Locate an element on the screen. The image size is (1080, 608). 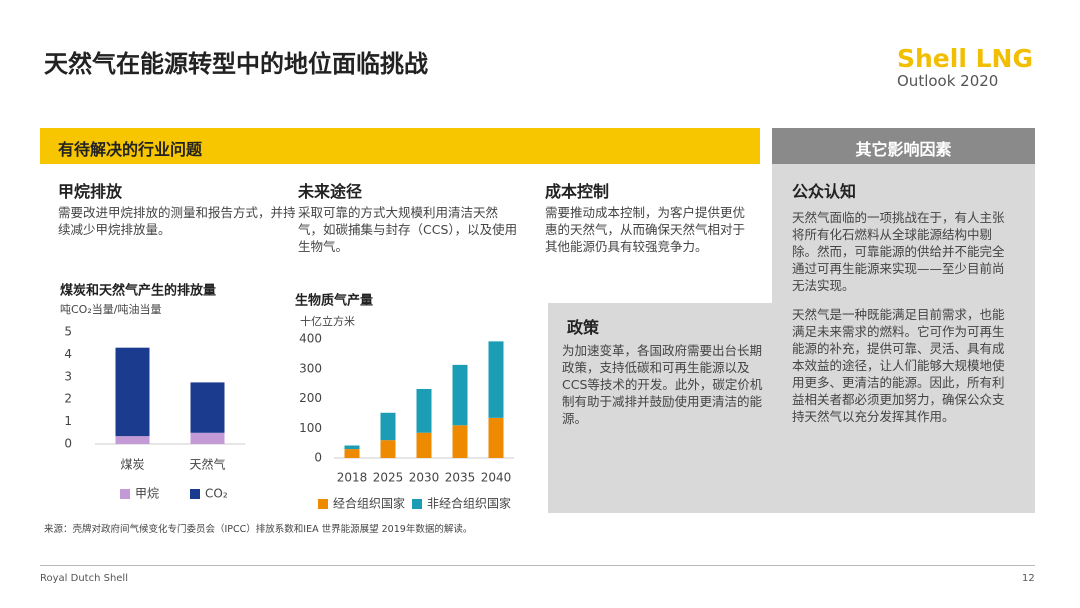
section-title: 甲烷排放 is located at coordinates (90, 191).